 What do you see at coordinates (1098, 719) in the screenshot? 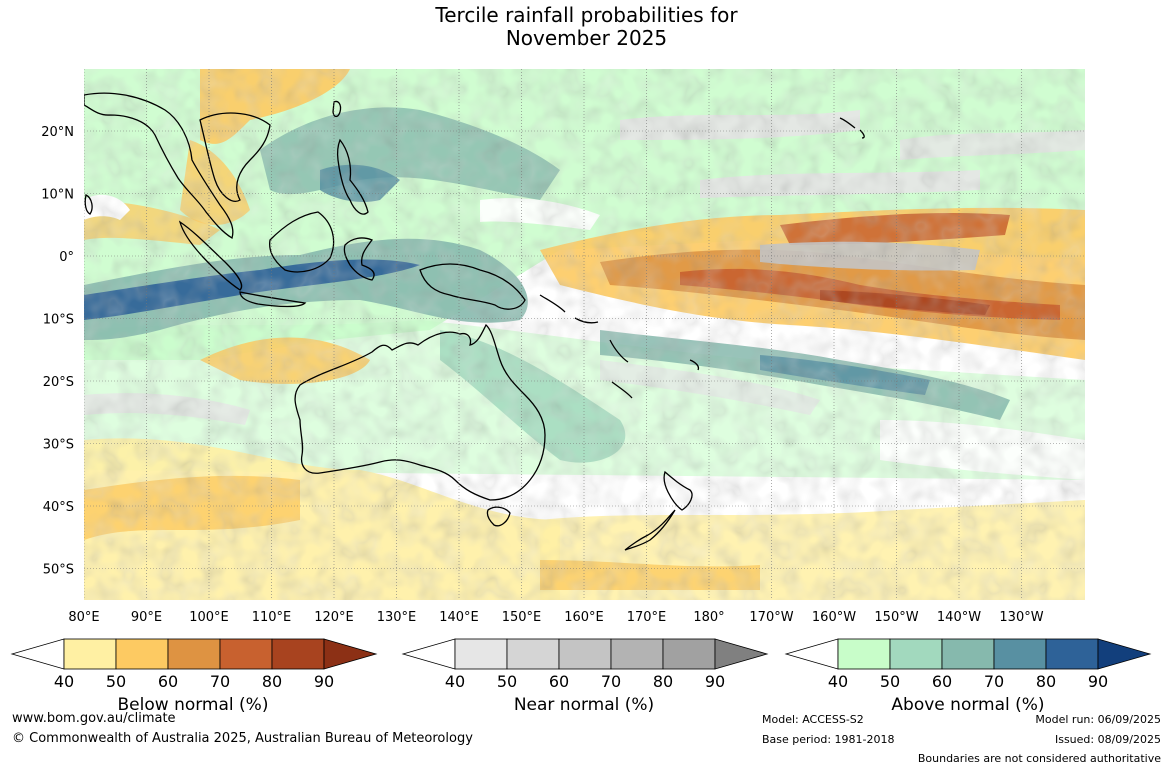
I see `footer-model-run: Model run: 06/09/2025` at bounding box center [1098, 719].